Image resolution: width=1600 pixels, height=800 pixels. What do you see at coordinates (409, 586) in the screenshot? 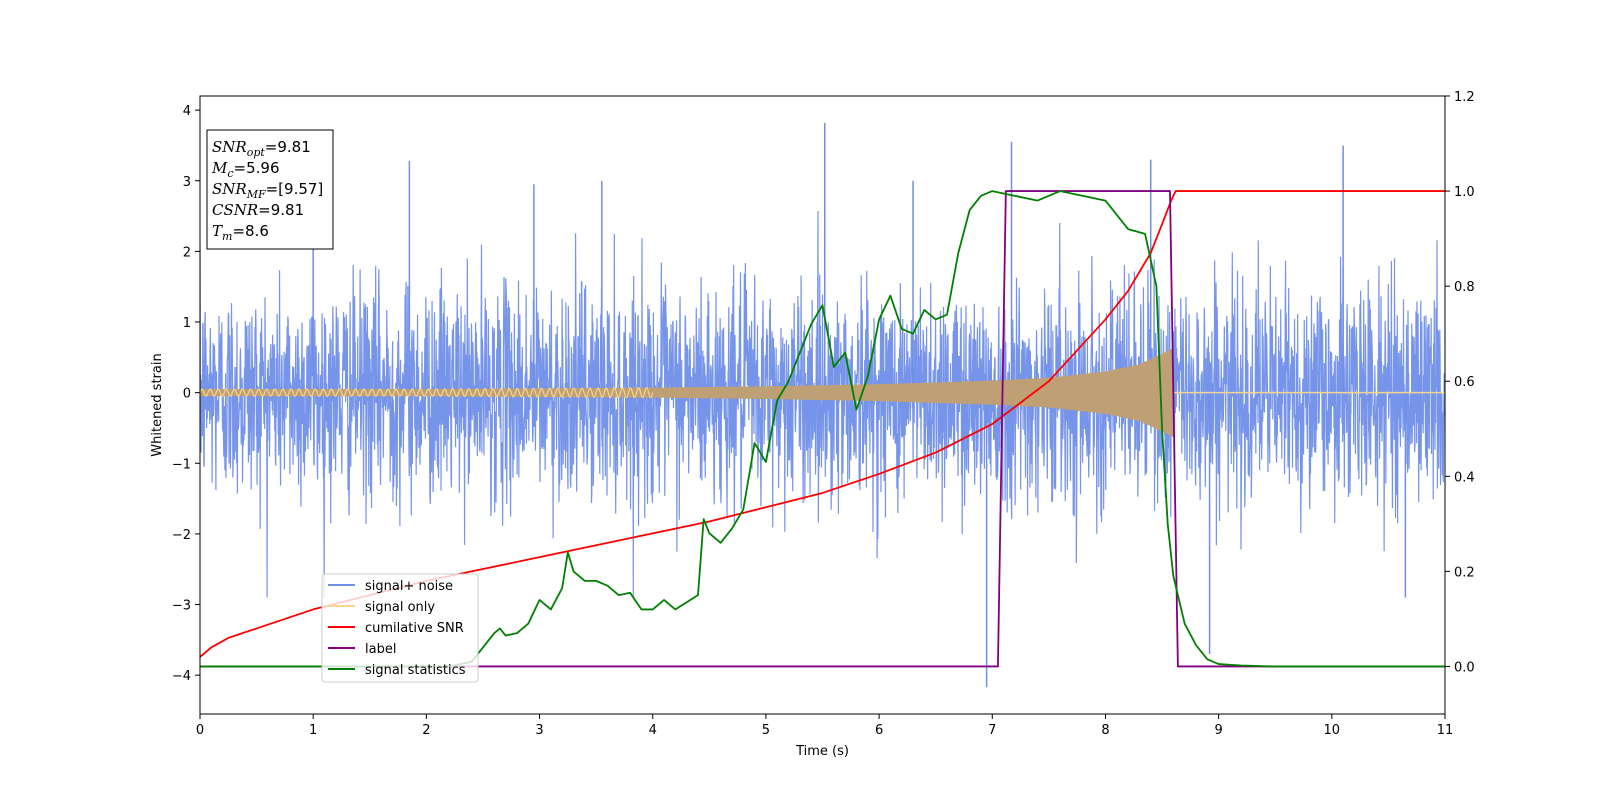
I see `legend-label: signal+ noise` at bounding box center [409, 586].